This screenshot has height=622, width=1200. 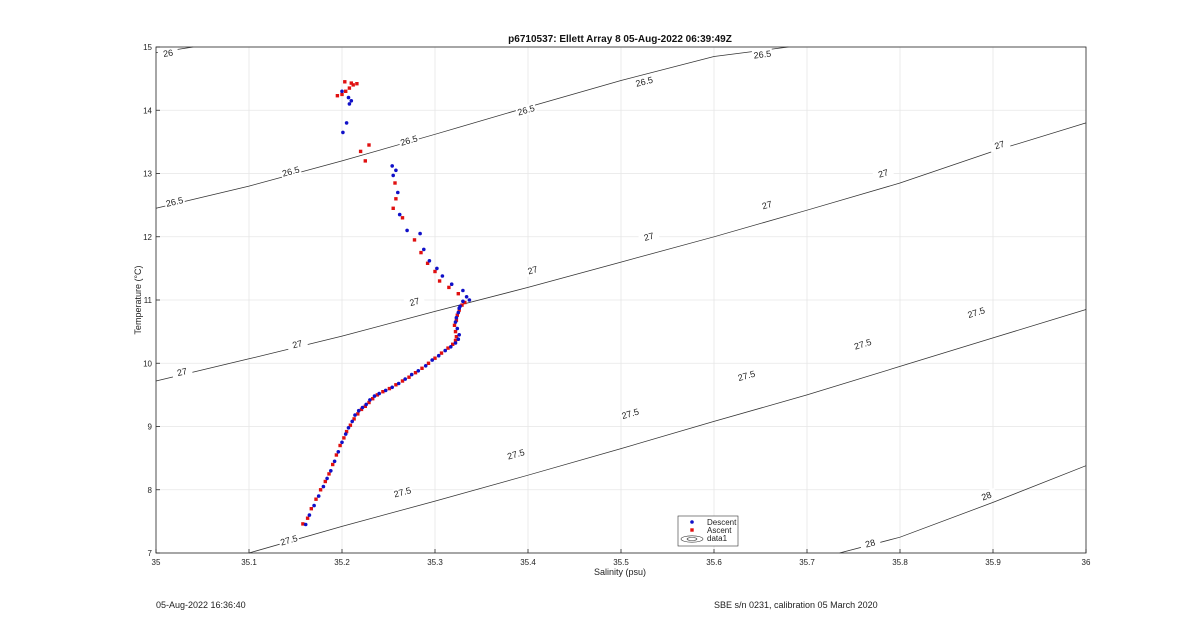 What do you see at coordinates (528, 562) in the screenshot?
I see `x-tick-label: 35.4` at bounding box center [528, 562].